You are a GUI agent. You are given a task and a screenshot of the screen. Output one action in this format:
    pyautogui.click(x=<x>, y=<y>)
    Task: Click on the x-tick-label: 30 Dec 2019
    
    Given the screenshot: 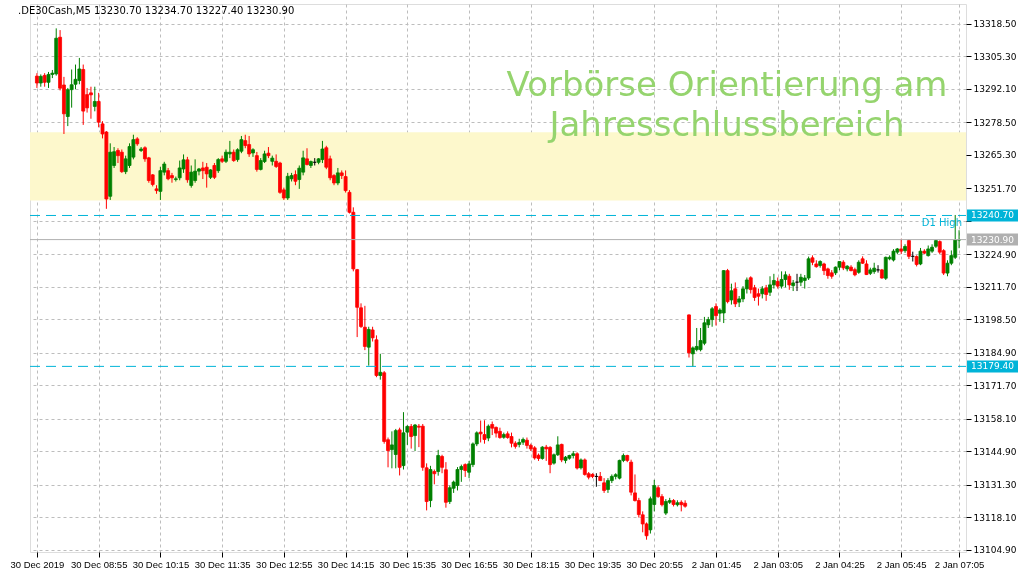 What is the action you would take?
    pyautogui.click(x=37, y=564)
    